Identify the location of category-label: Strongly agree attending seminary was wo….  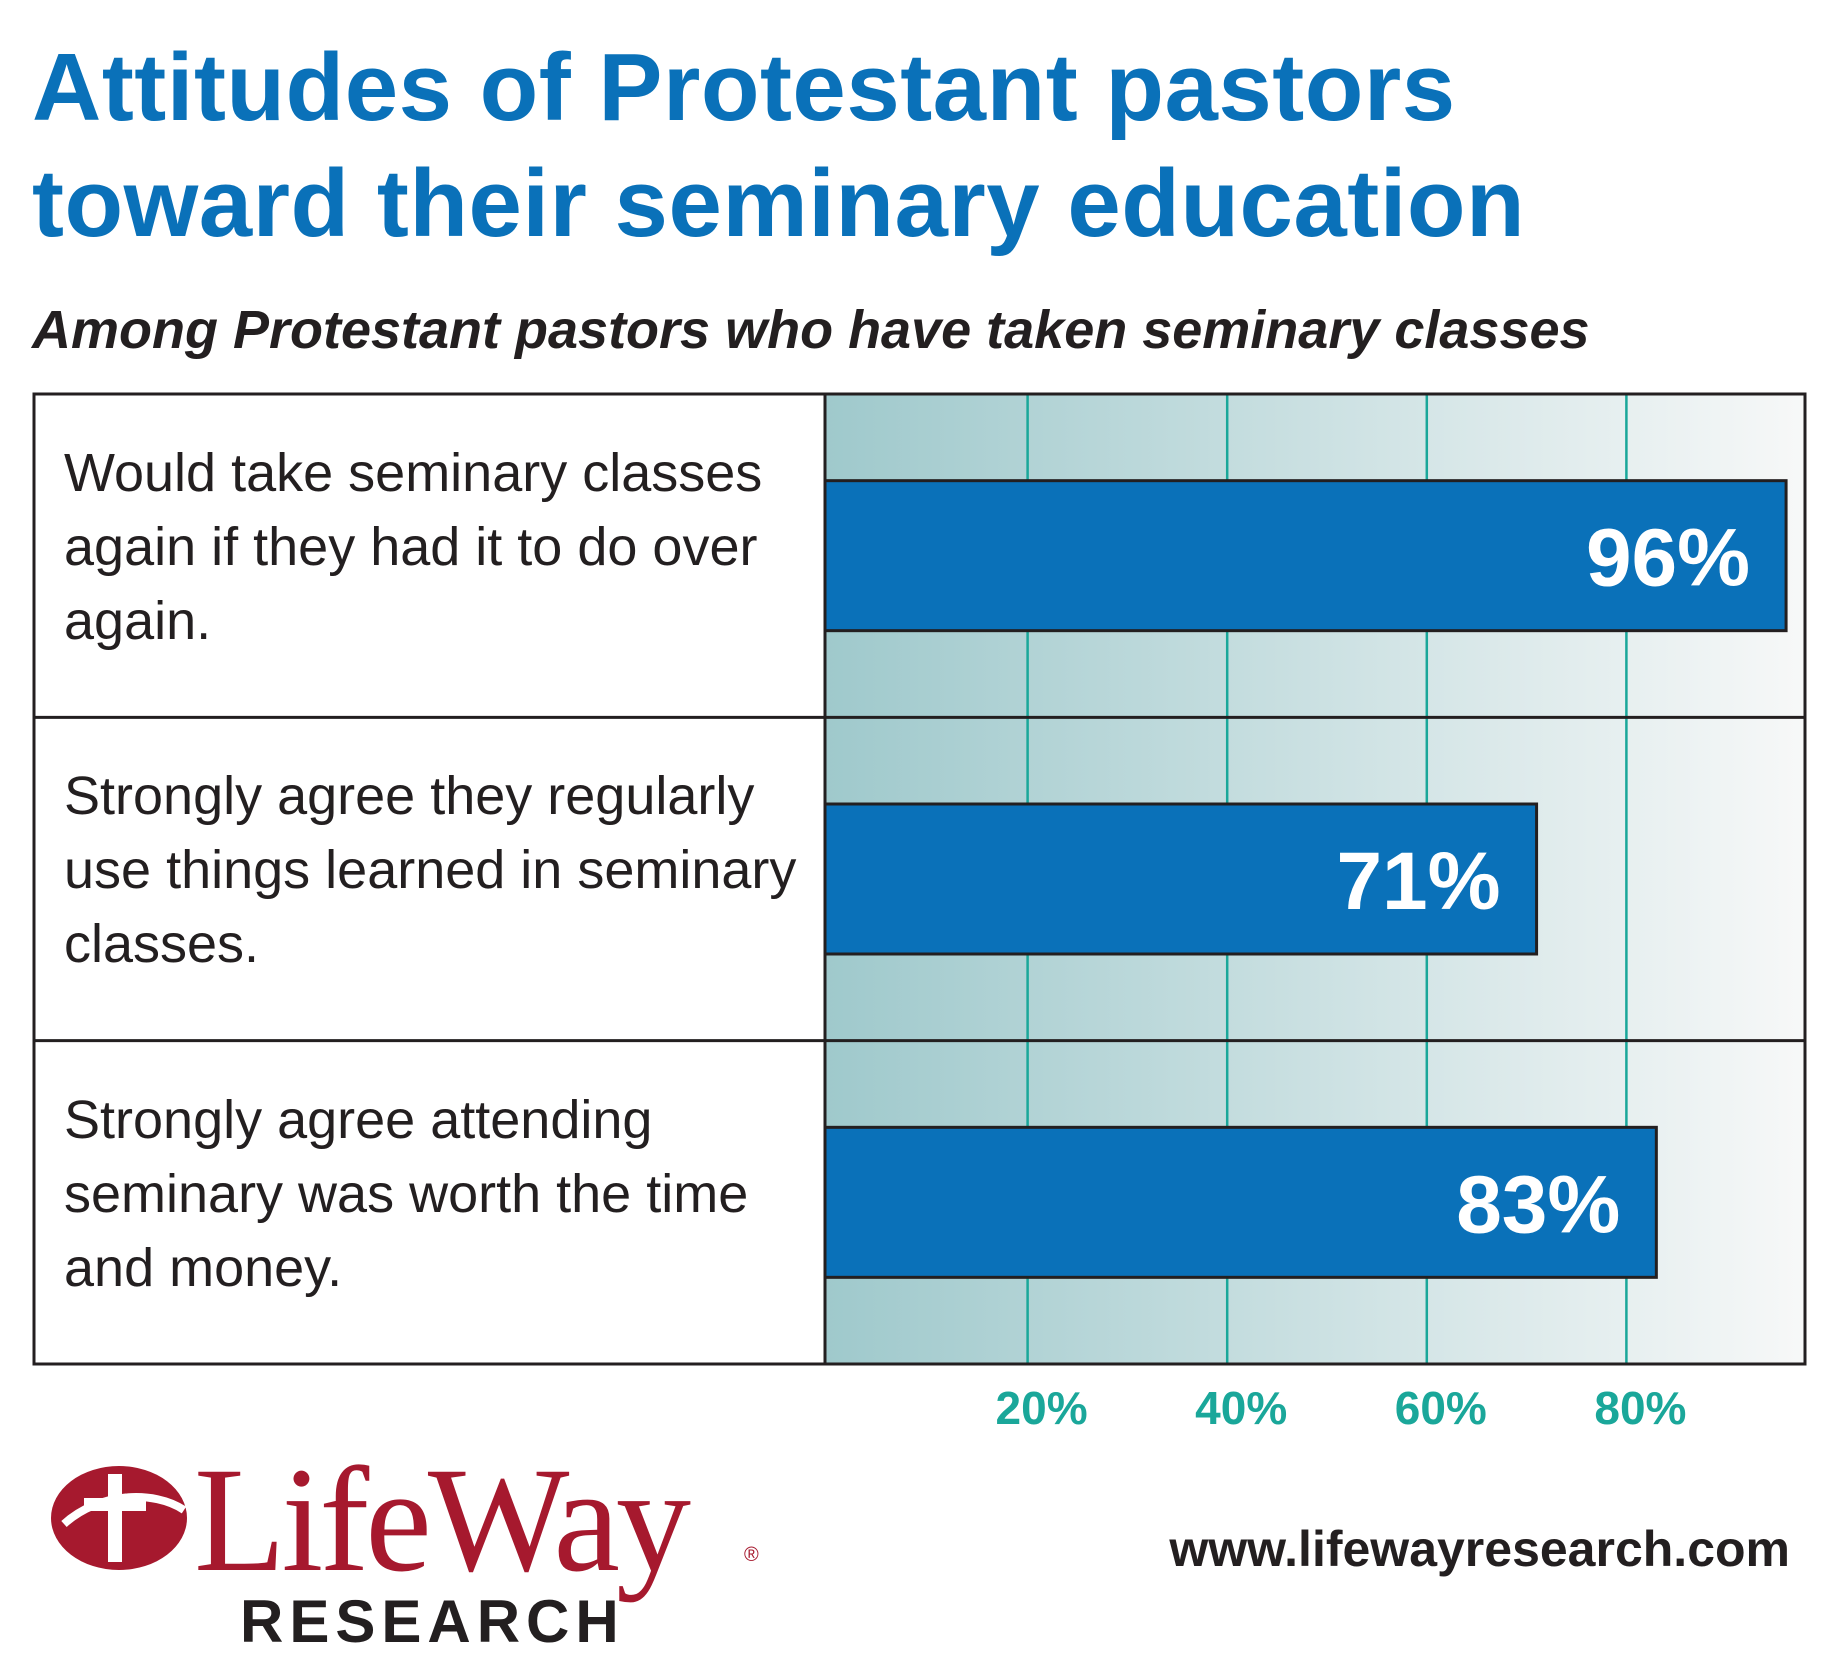
(406, 1193).